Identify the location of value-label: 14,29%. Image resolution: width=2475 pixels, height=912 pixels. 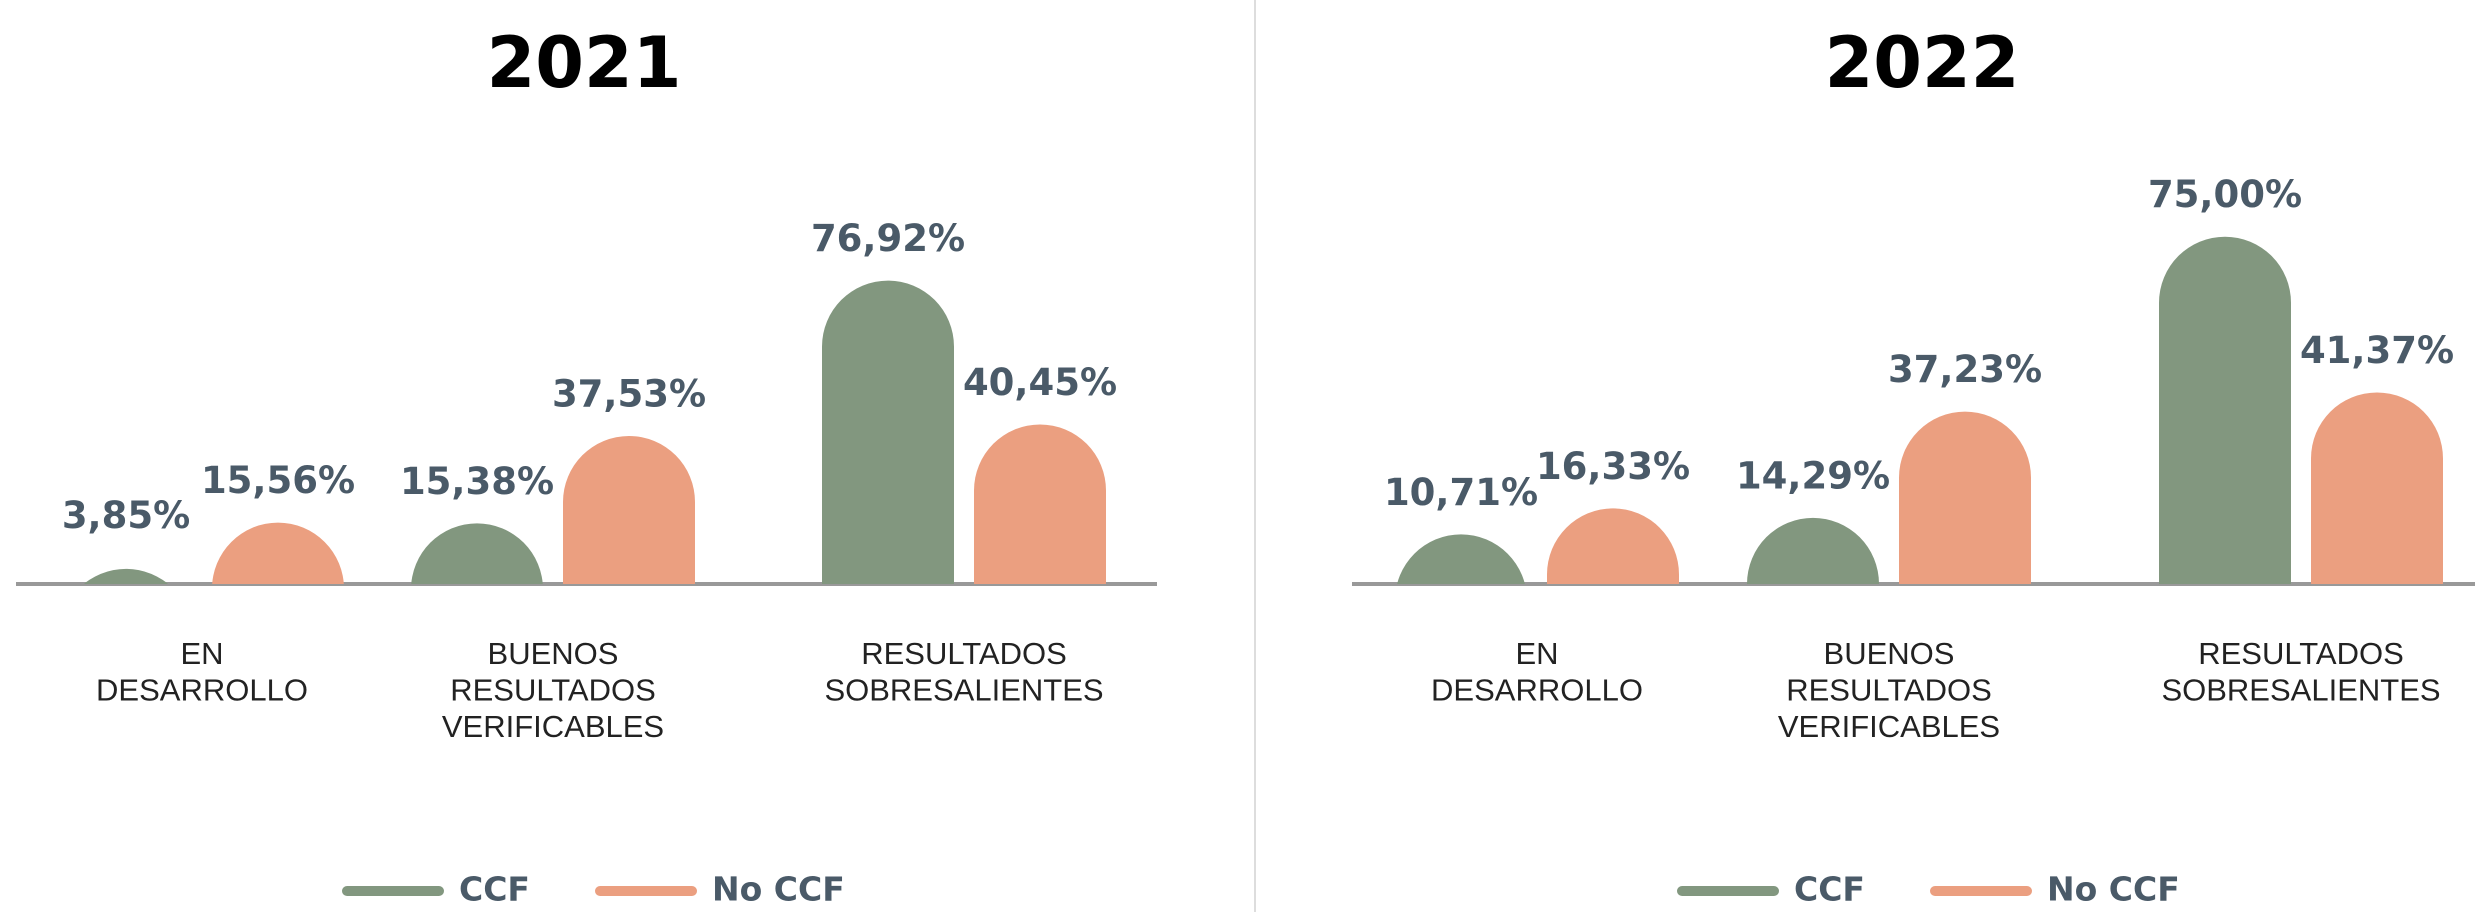
(1813, 475).